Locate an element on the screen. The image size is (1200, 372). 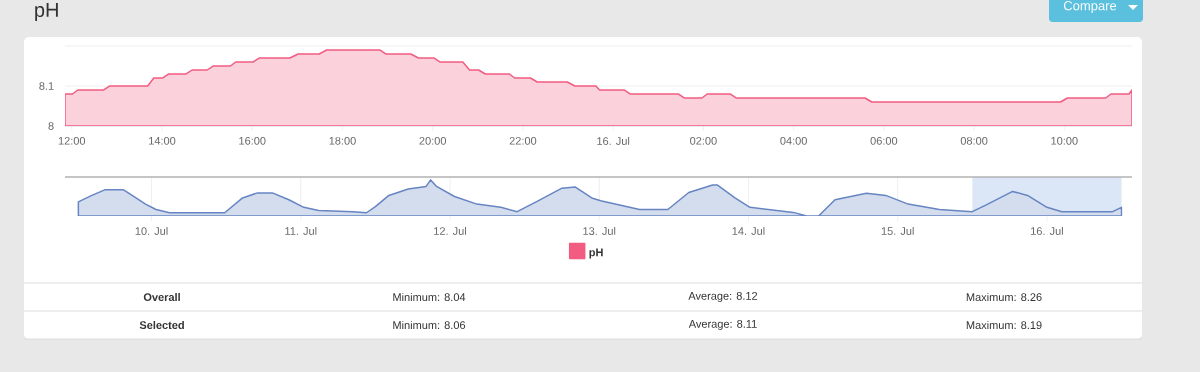
x-tick-label: 11. Jul is located at coordinates (301, 230).